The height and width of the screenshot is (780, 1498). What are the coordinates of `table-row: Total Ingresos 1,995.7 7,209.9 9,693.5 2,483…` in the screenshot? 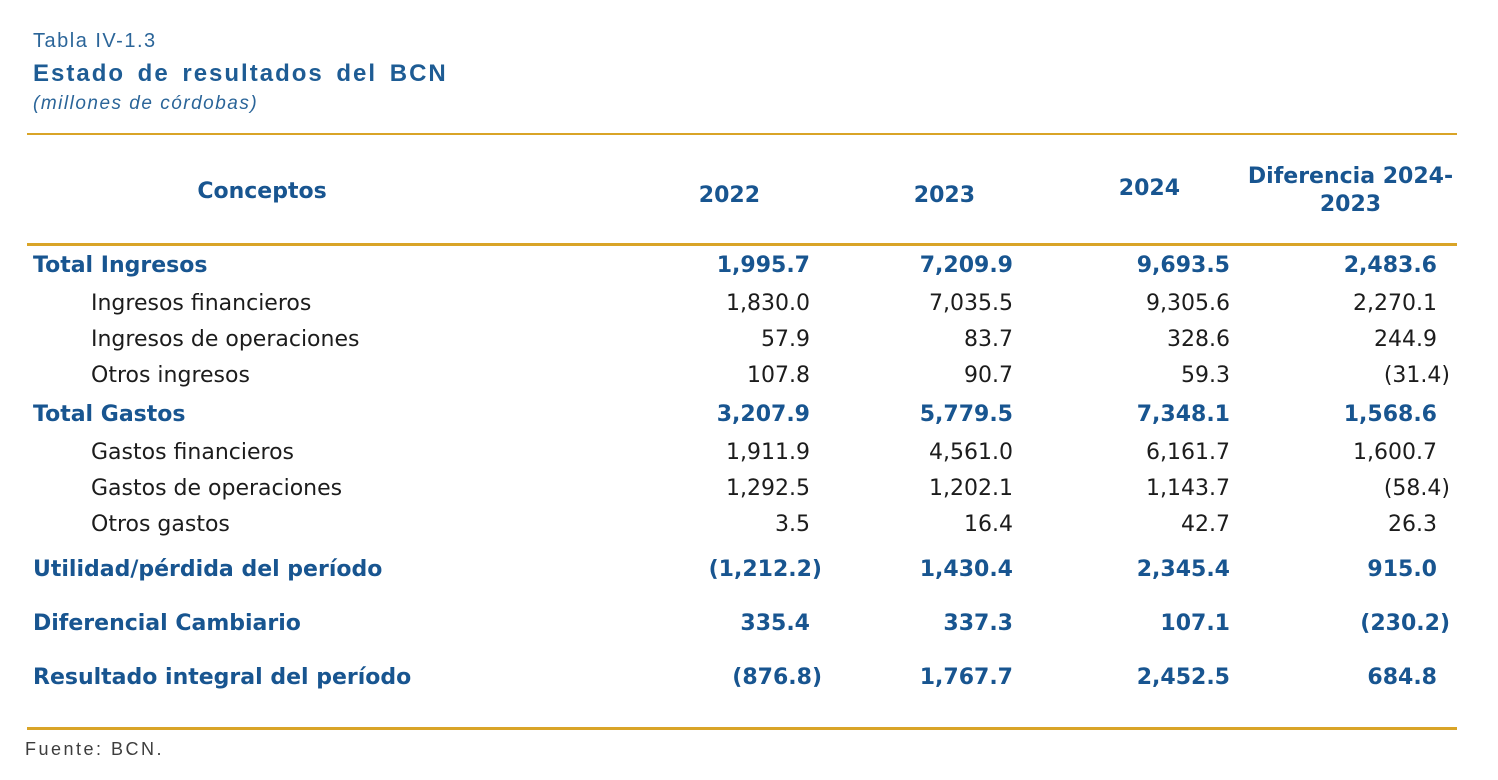 It's located at (742, 265).